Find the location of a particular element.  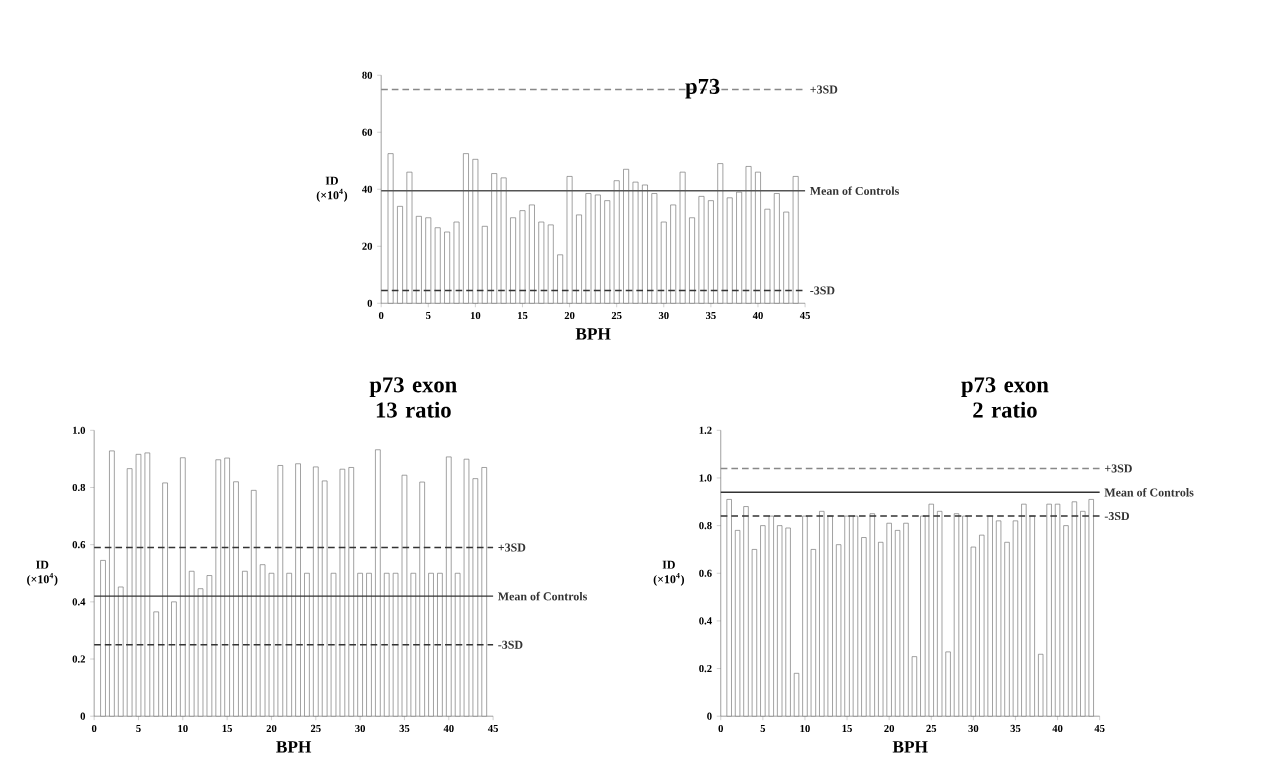

y-tick-label: 0.8 is located at coordinates (705, 525).